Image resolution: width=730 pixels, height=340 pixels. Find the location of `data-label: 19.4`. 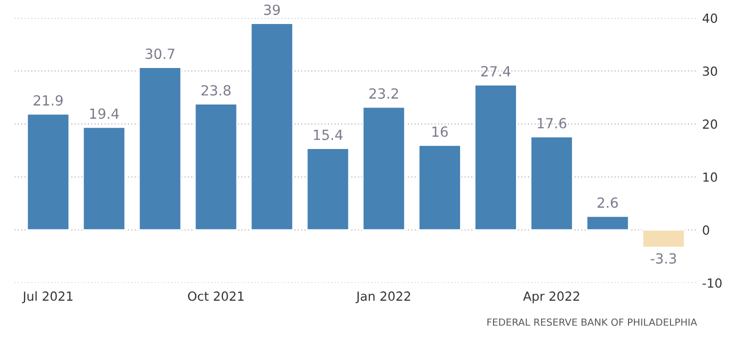

data-label: 19.4 is located at coordinates (104, 113).